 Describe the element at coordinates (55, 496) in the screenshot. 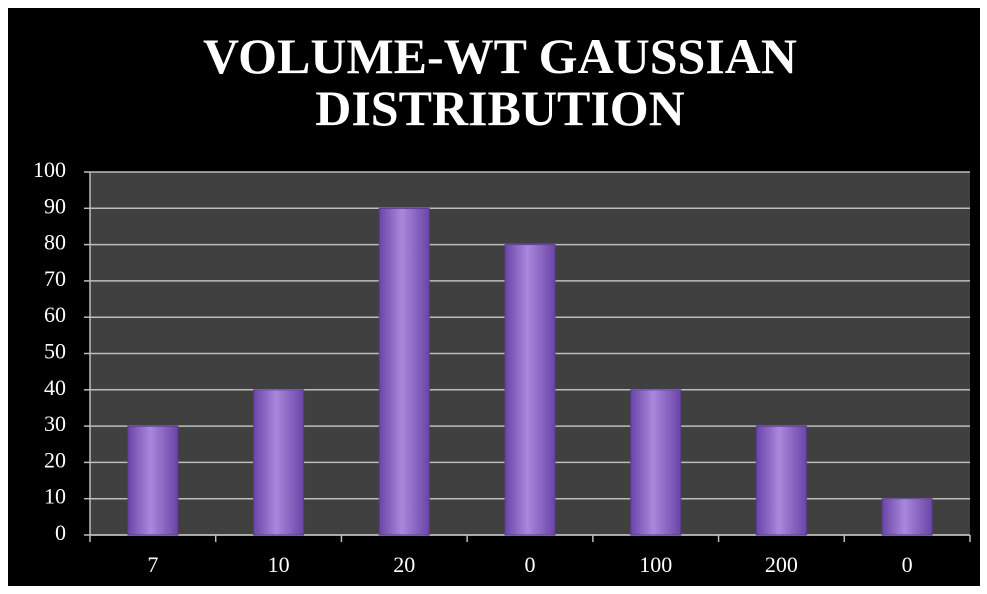

I see `y-tick-label: 10` at that location.